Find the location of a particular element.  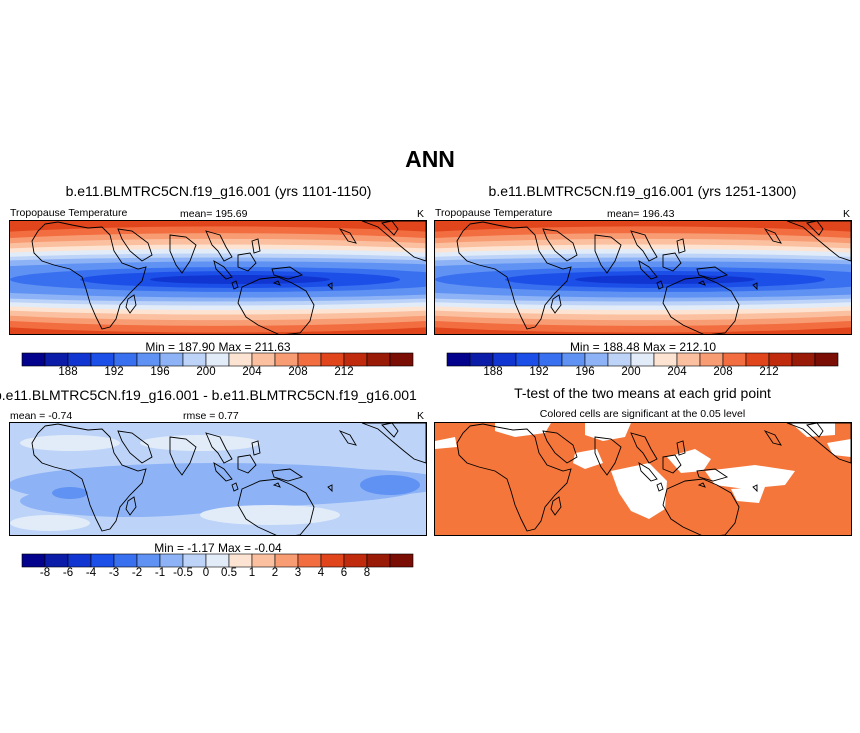

panel4-coastlines is located at coordinates (653, 479).